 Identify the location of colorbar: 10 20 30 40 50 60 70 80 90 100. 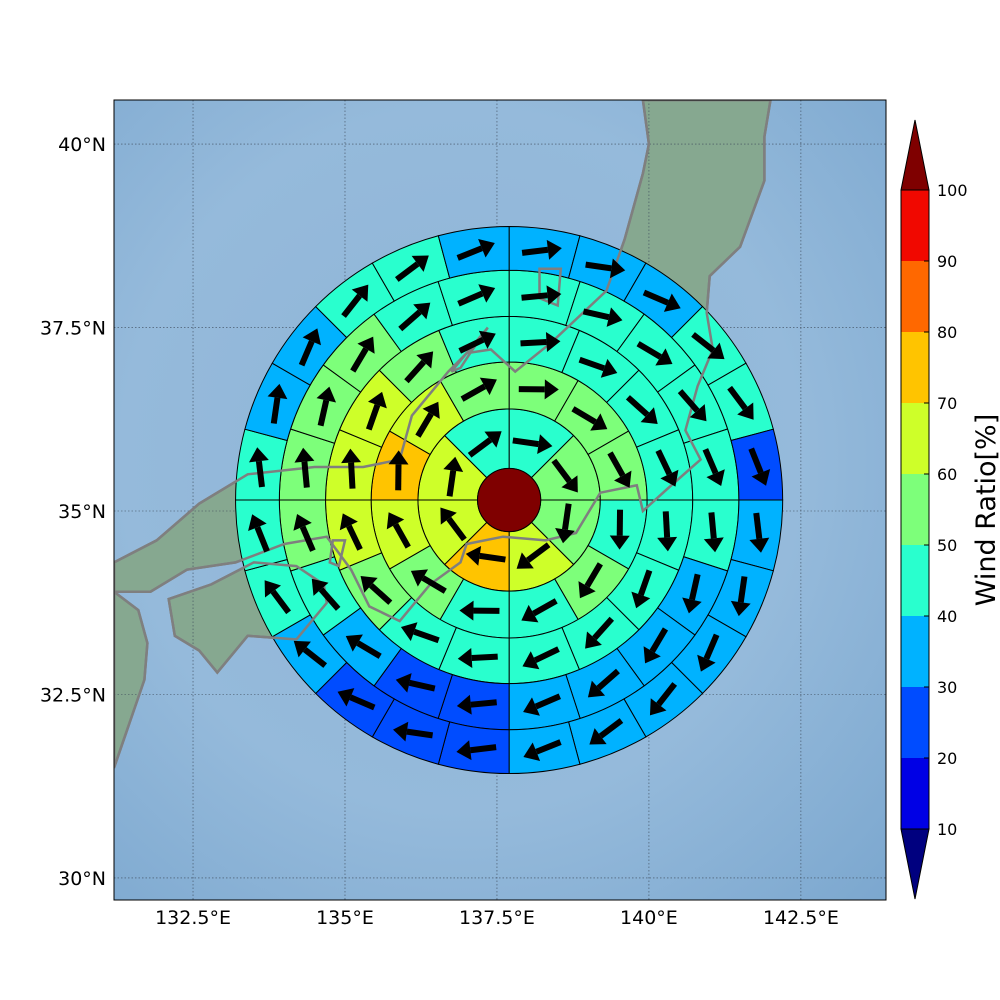
(934, 509).